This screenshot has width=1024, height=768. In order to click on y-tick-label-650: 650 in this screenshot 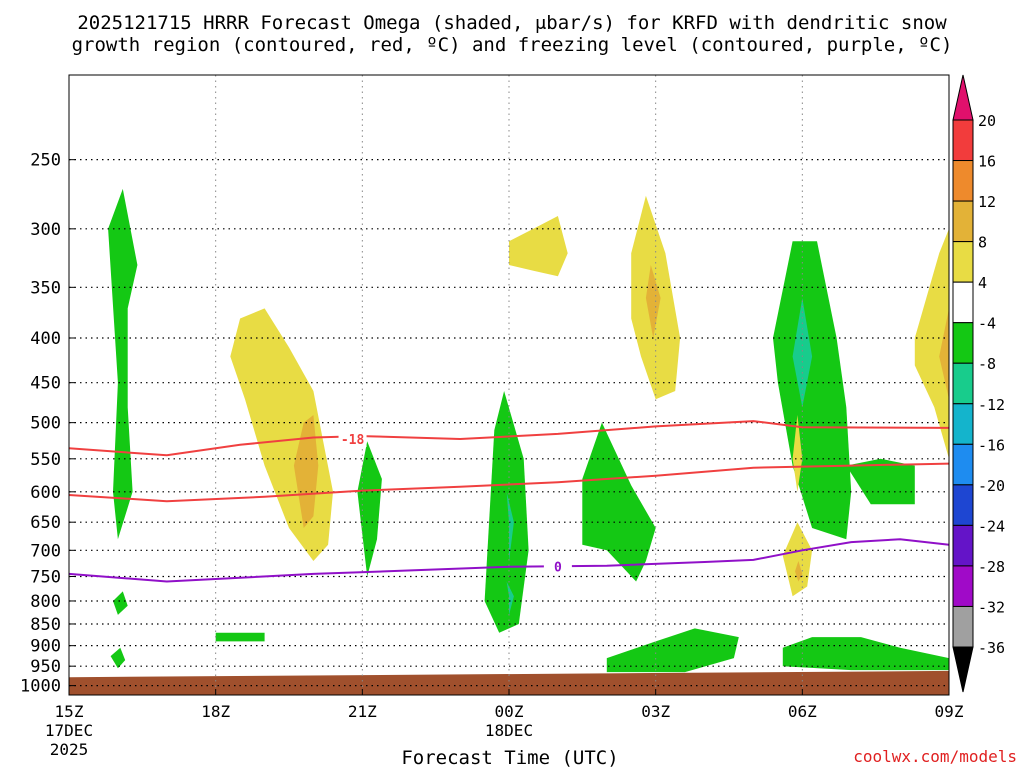, I will do `click(45, 523)`.